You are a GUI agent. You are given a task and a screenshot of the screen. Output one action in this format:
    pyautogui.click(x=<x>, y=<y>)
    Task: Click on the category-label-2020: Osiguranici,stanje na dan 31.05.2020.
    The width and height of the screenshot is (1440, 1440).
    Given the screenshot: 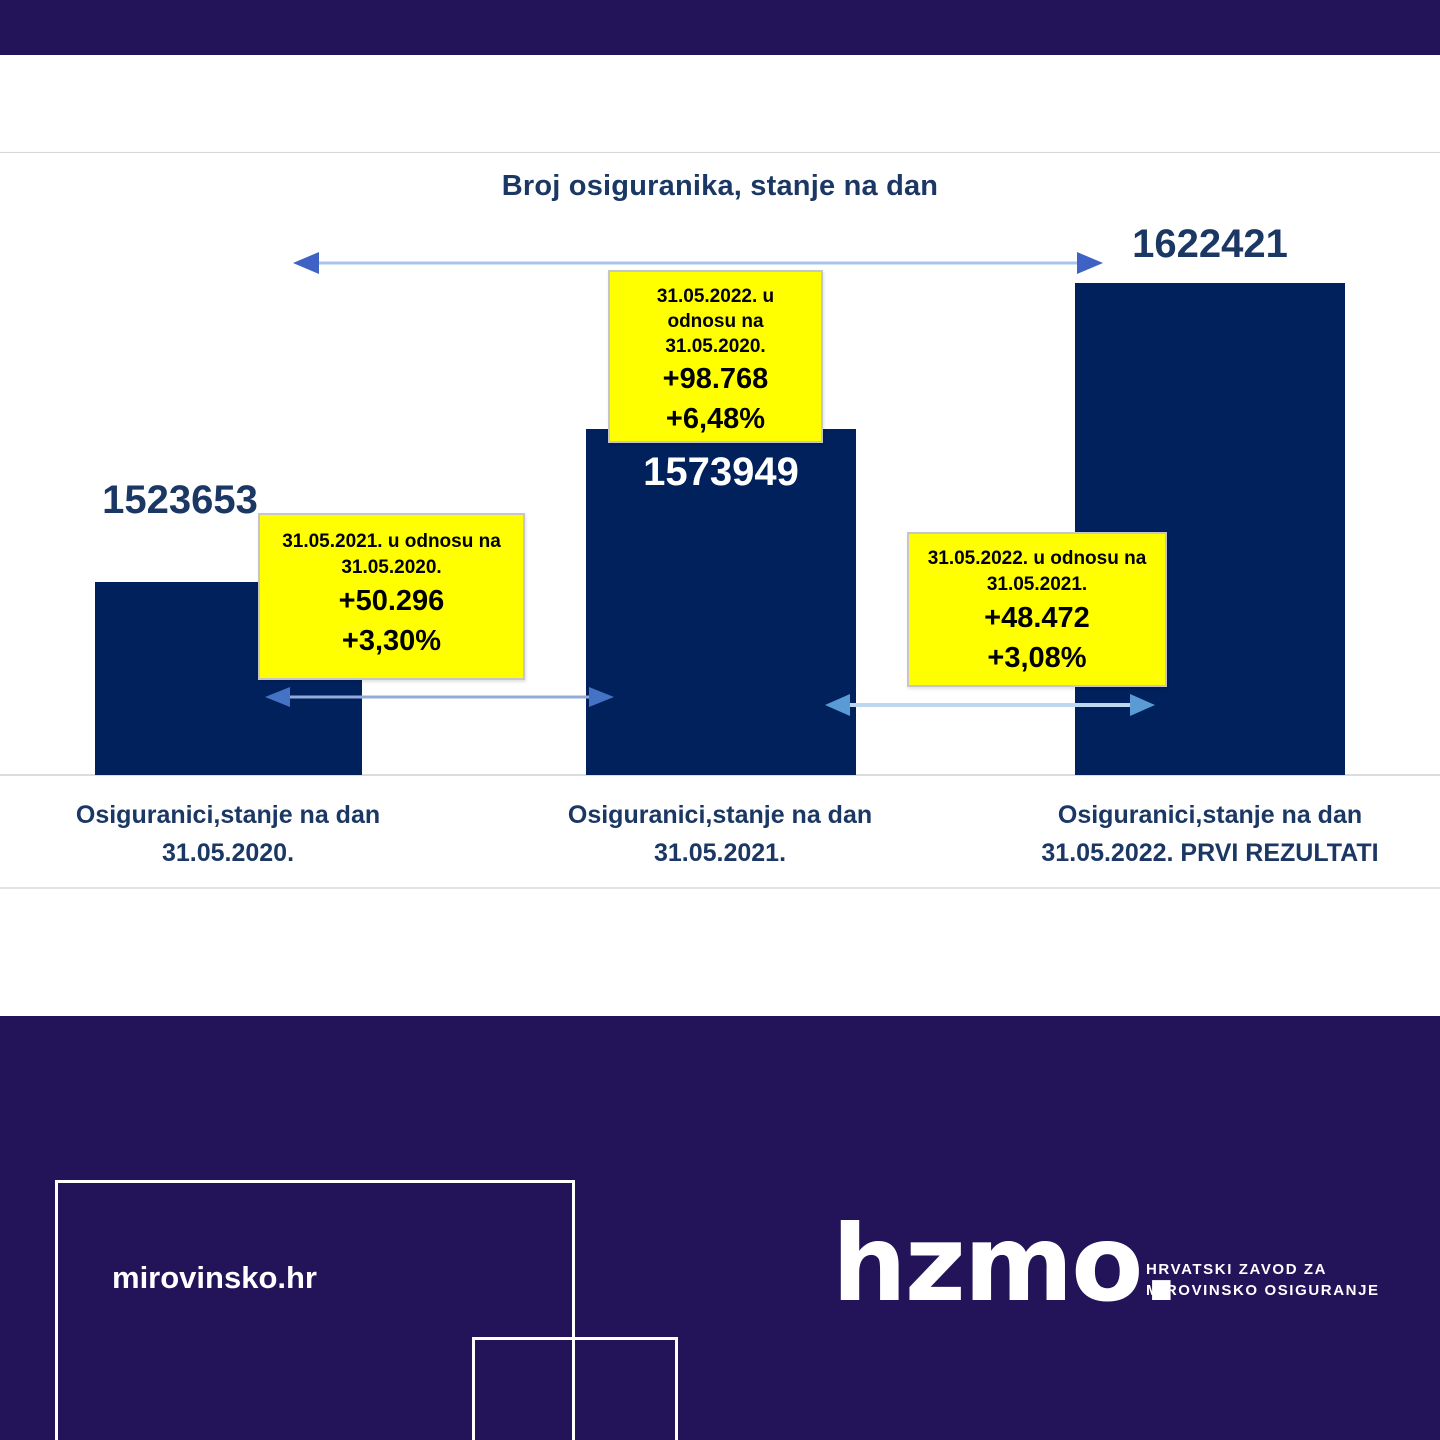 What is the action you would take?
    pyautogui.click(x=228, y=834)
    